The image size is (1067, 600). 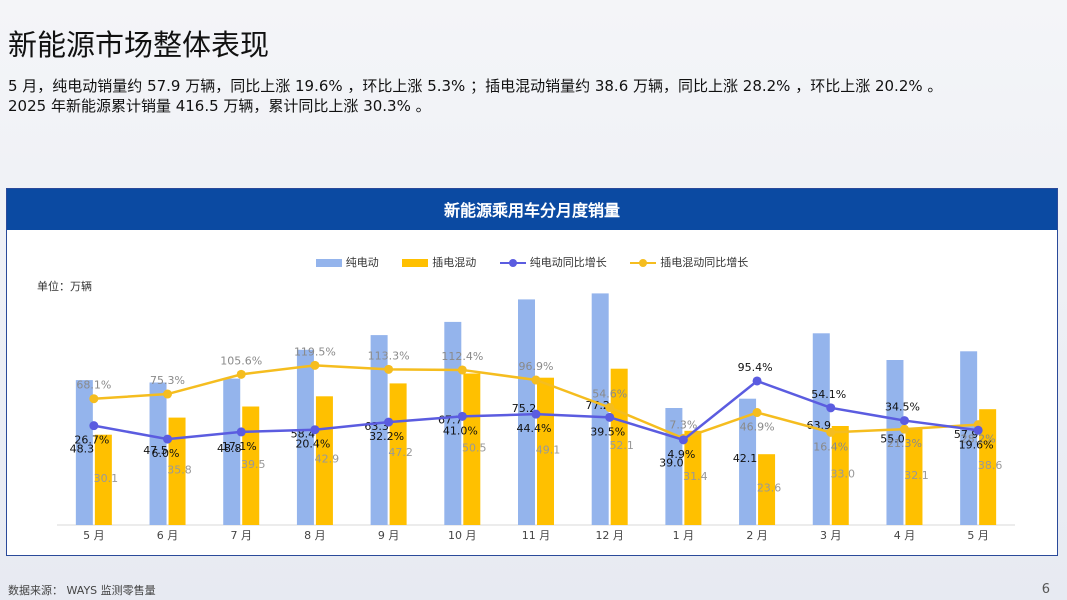 What do you see at coordinates (902, 407) in the screenshot?
I see `label-bev-yoy-11: 34.5%` at bounding box center [902, 407].